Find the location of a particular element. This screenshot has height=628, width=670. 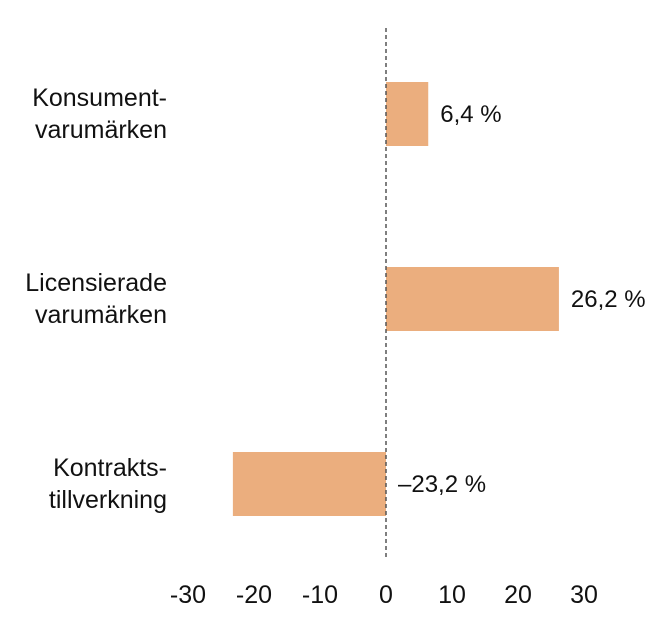

category-label-0-line-1: varumärken is located at coordinates (101, 130).